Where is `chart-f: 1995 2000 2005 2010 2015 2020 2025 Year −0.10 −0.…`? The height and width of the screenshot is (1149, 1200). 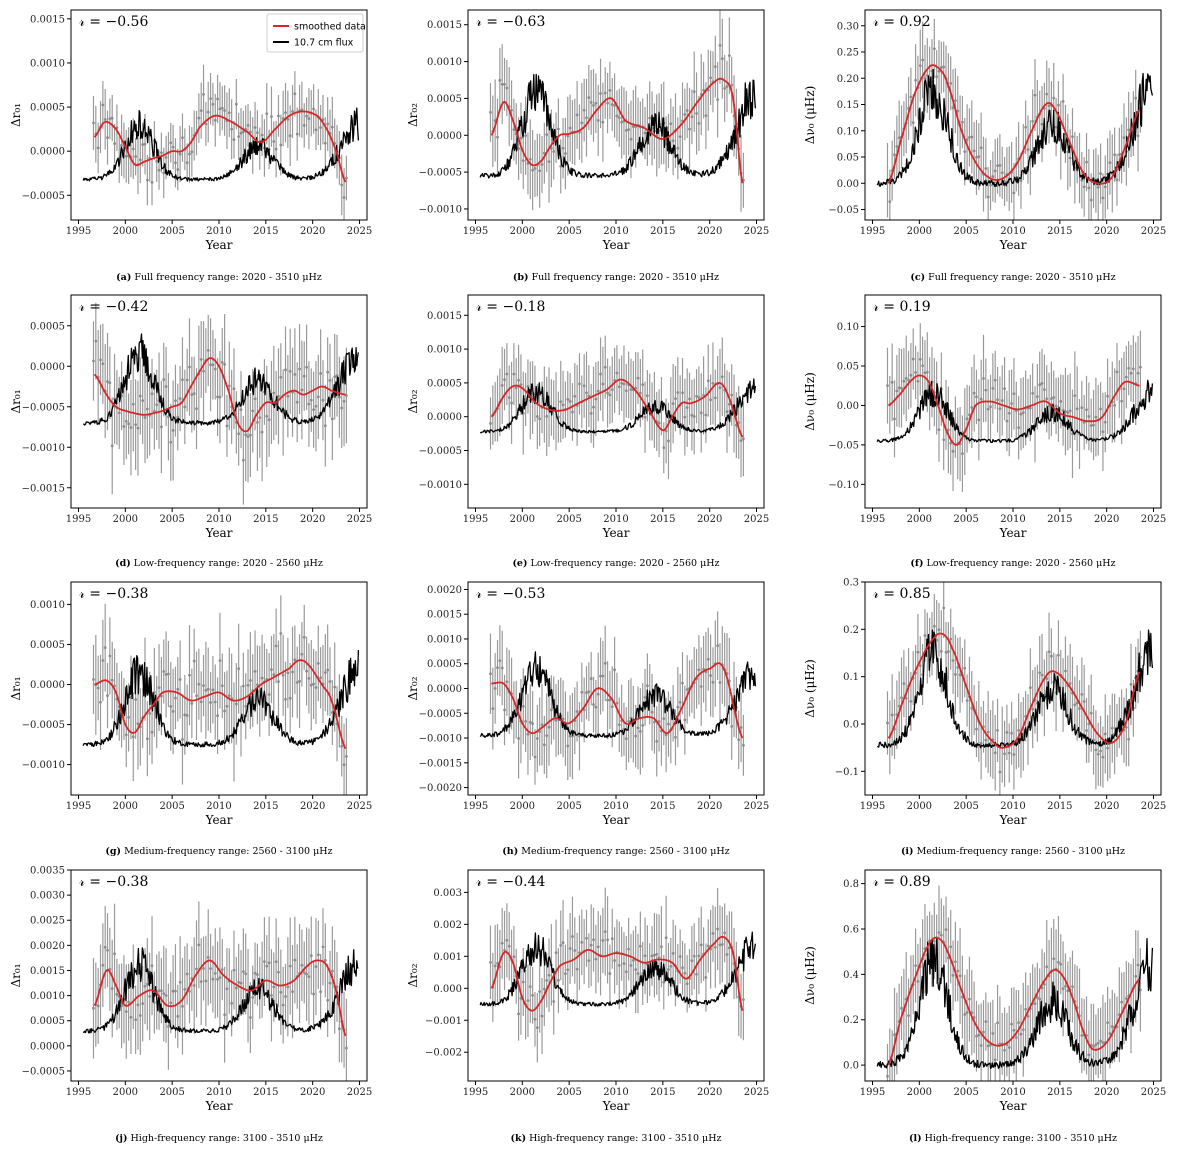
chart-f: 1995 2000 2005 2010 2015 2020 2025 Year −0.10 −0.… is located at coordinates (984, 417).